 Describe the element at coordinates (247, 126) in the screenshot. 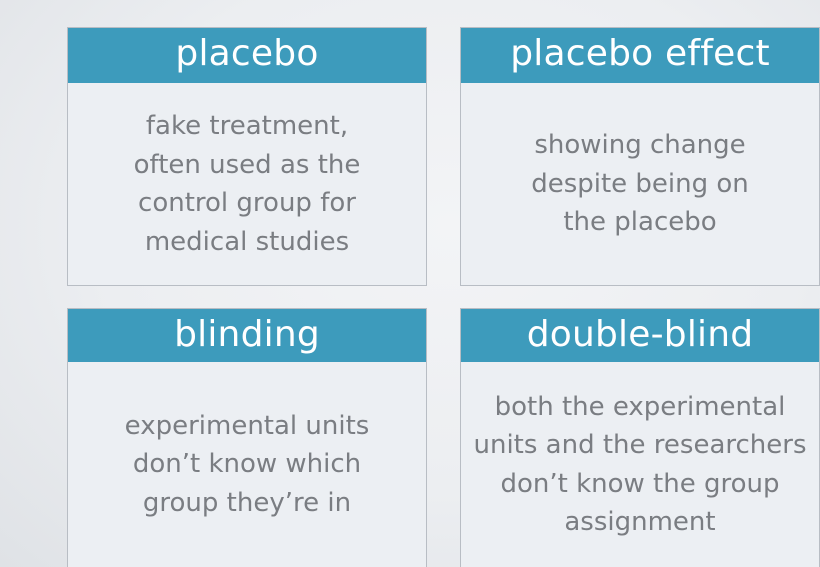

I see `definition-line: fake treatment,` at that location.